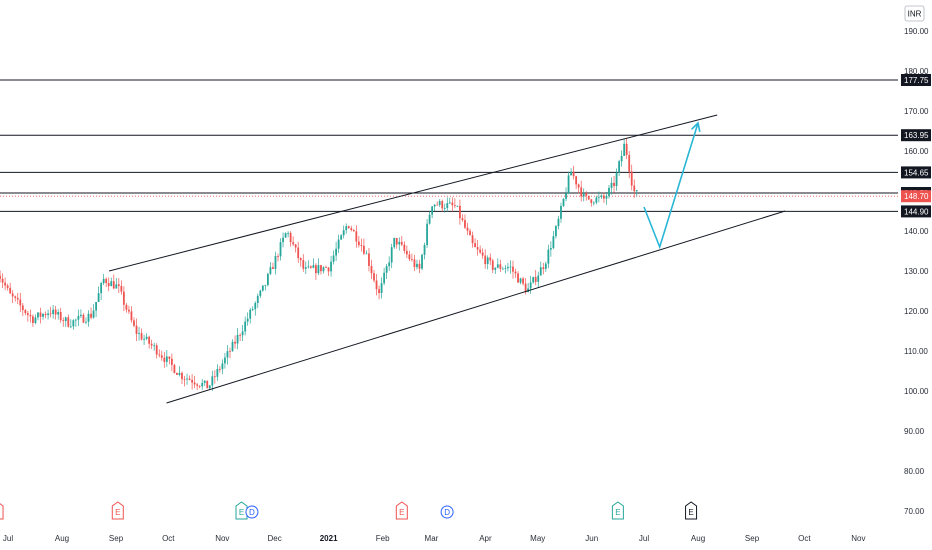  Describe the element at coordinates (916, 80) in the screenshot. I see `level-label-bg` at that location.